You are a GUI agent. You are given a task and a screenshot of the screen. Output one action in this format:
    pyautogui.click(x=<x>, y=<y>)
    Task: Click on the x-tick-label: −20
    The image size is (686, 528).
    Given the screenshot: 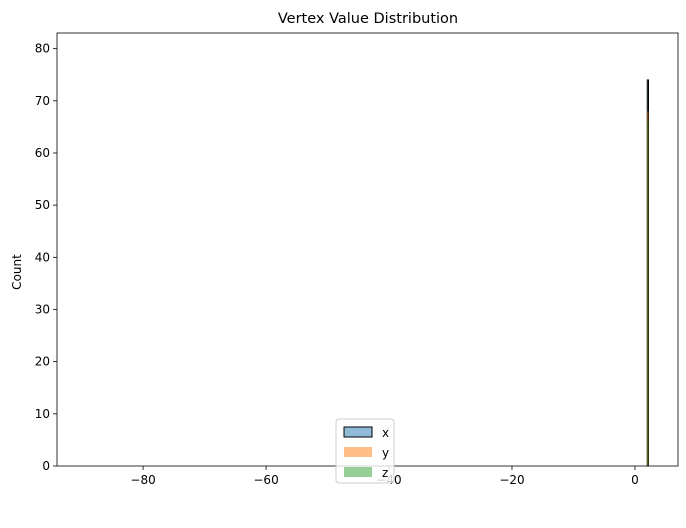 What is the action you would take?
    pyautogui.click(x=511, y=480)
    